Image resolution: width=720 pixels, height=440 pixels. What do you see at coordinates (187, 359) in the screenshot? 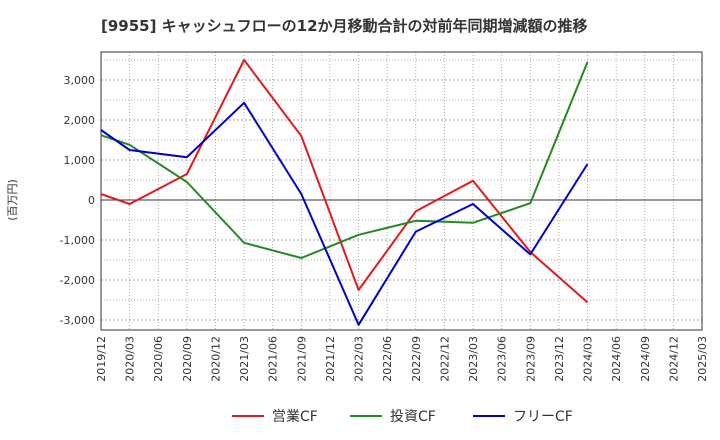
I see `x-tick-label: 2020/09` at bounding box center [187, 359].